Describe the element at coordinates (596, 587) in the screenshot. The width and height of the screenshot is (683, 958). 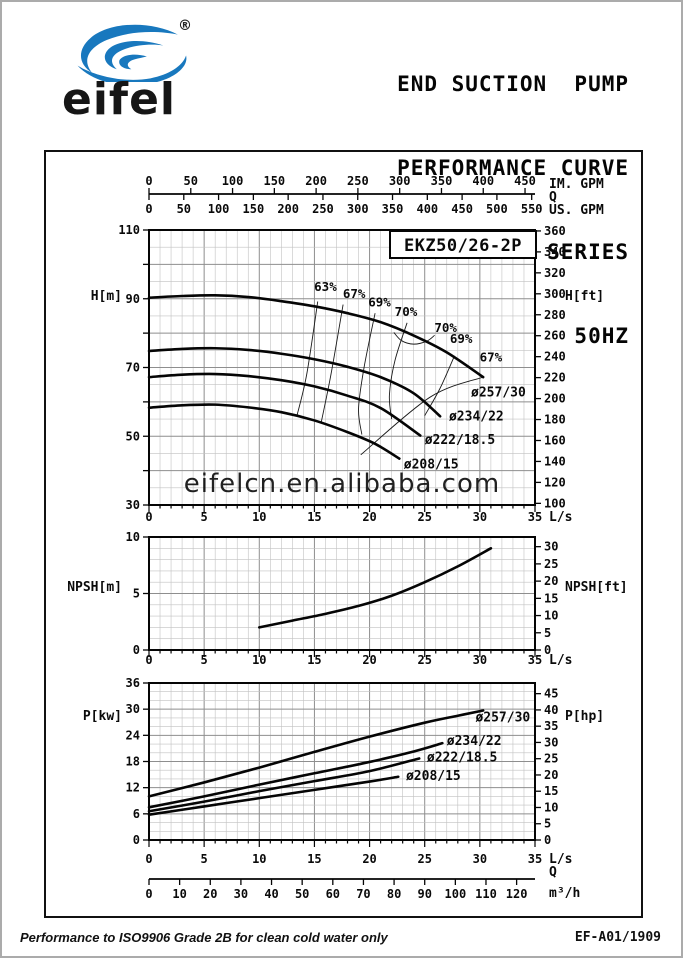
I see `y-right-caption: NPSH[ft]` at that location.